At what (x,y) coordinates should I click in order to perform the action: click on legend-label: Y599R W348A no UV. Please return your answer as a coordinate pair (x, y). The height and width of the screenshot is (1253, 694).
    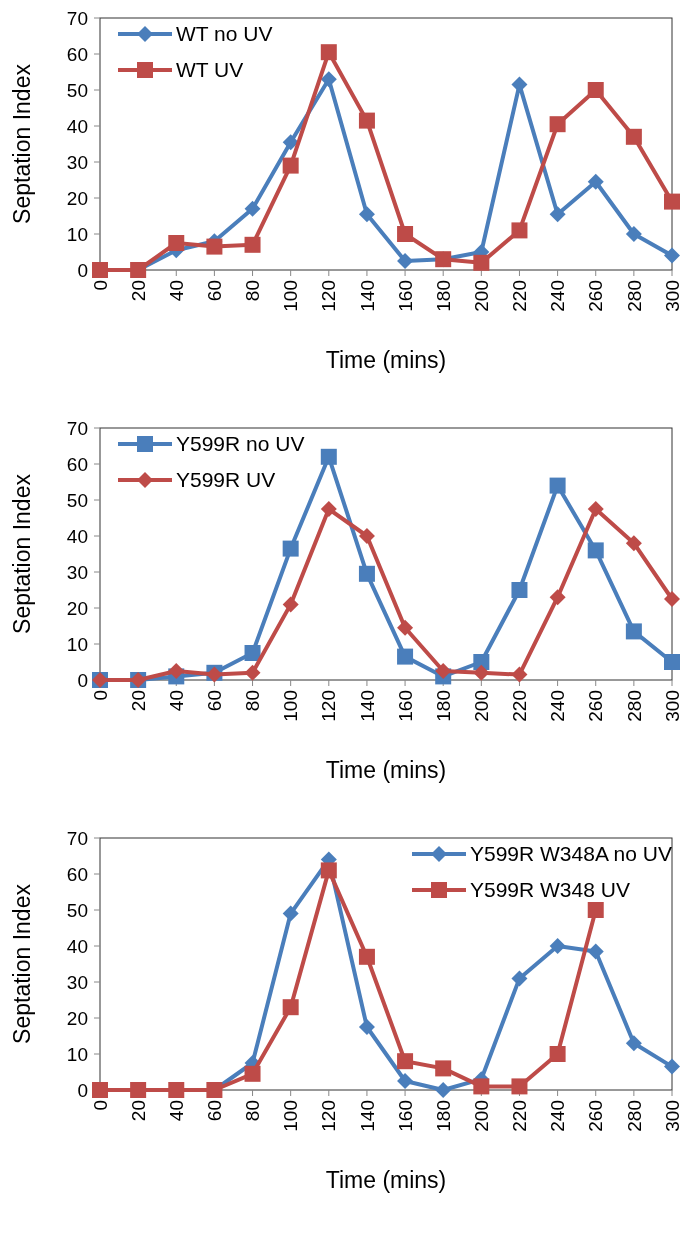
    Looking at the image, I should click on (571, 854).